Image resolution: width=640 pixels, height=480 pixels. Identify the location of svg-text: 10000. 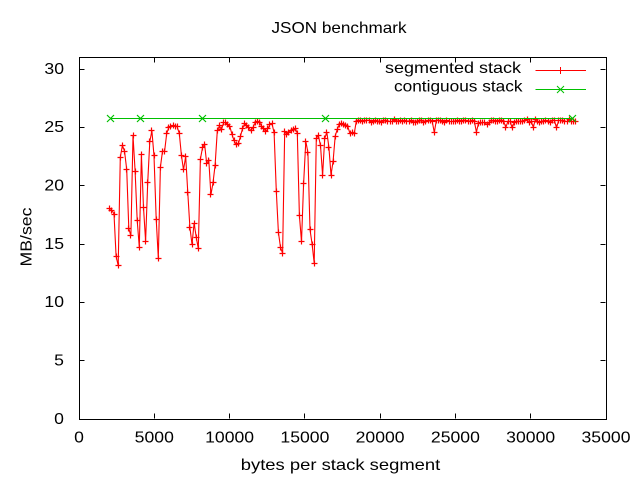
(229, 437).